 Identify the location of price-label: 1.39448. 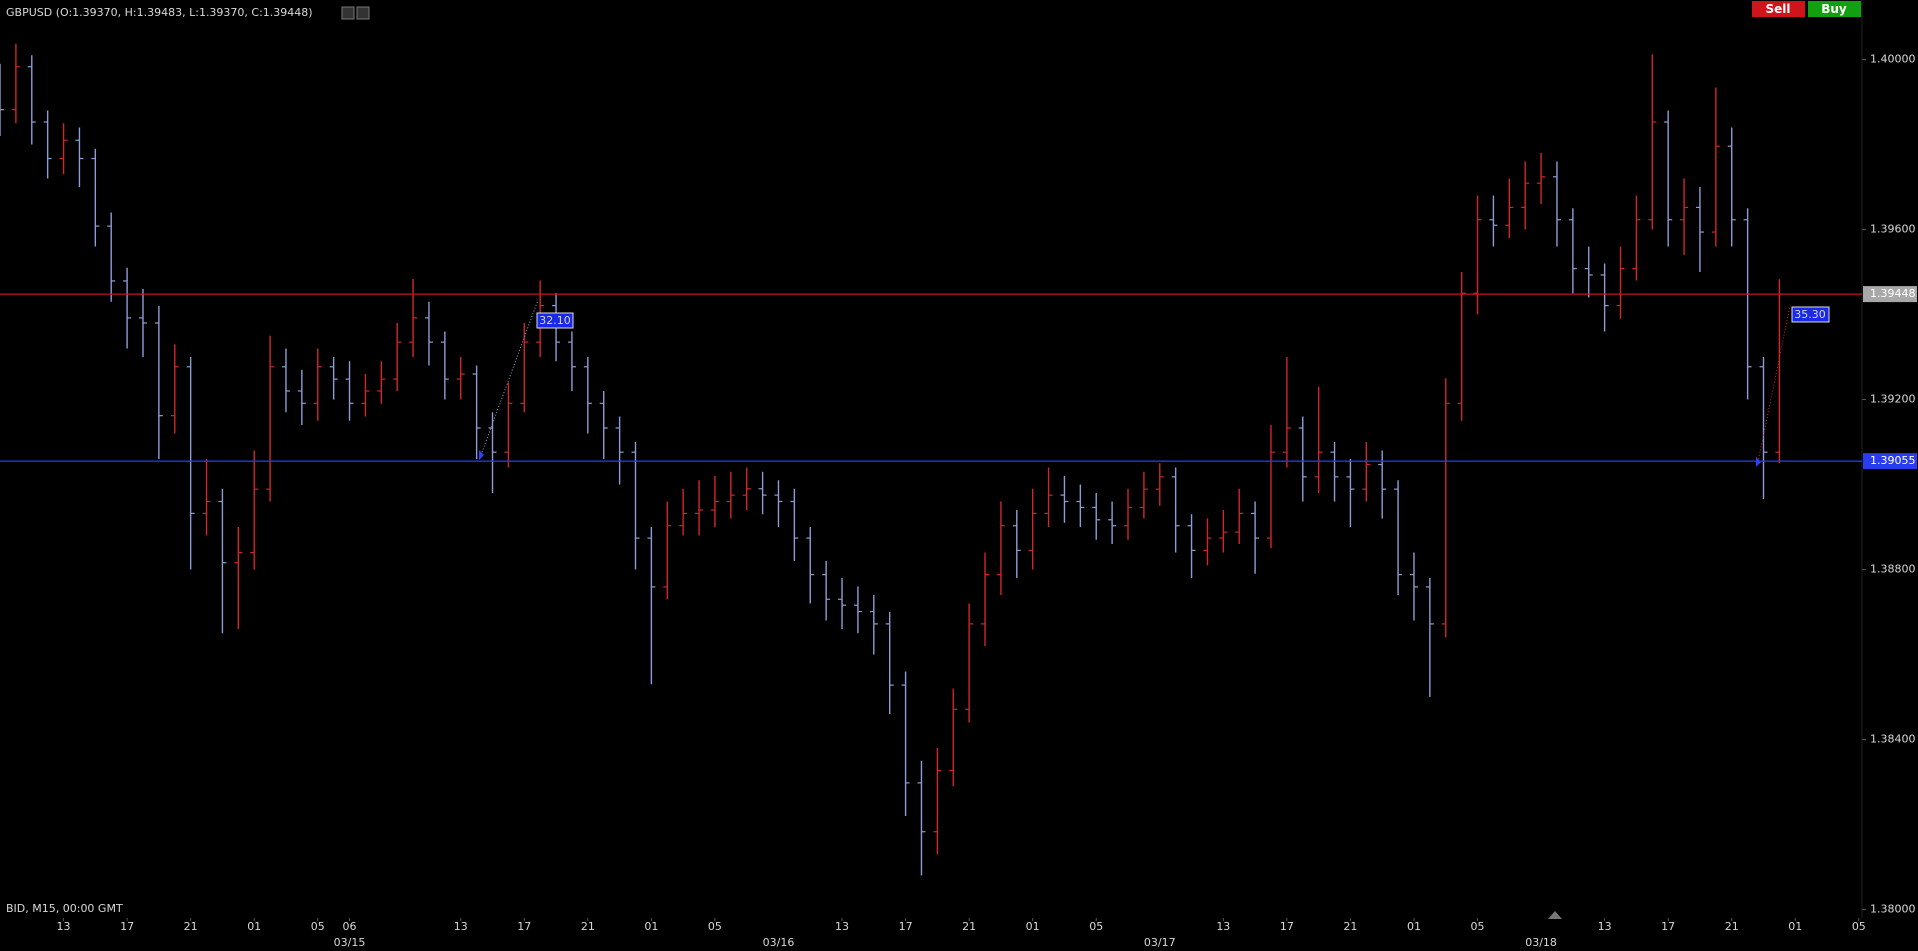
(1893, 293).